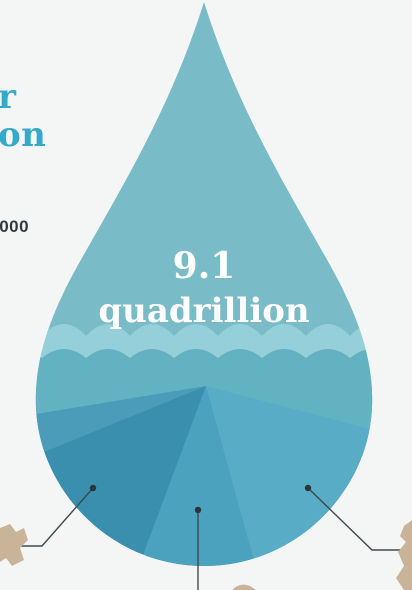  Describe the element at coordinates (203, 476) in the screenshot. I see `drop-segment-middle` at that location.